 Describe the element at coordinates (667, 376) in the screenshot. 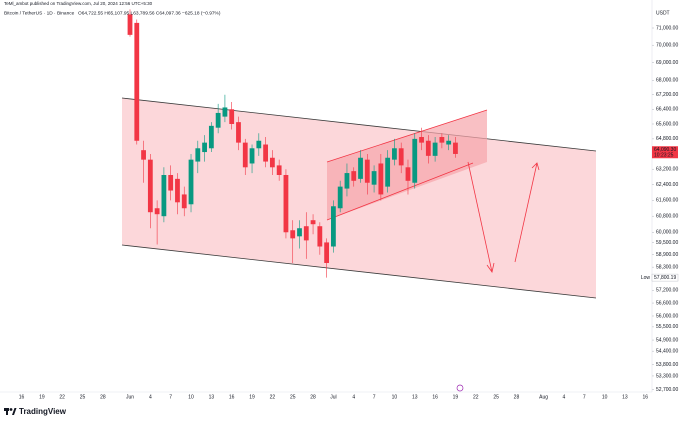

I see `y-tick-label: 53,300.00` at that location.